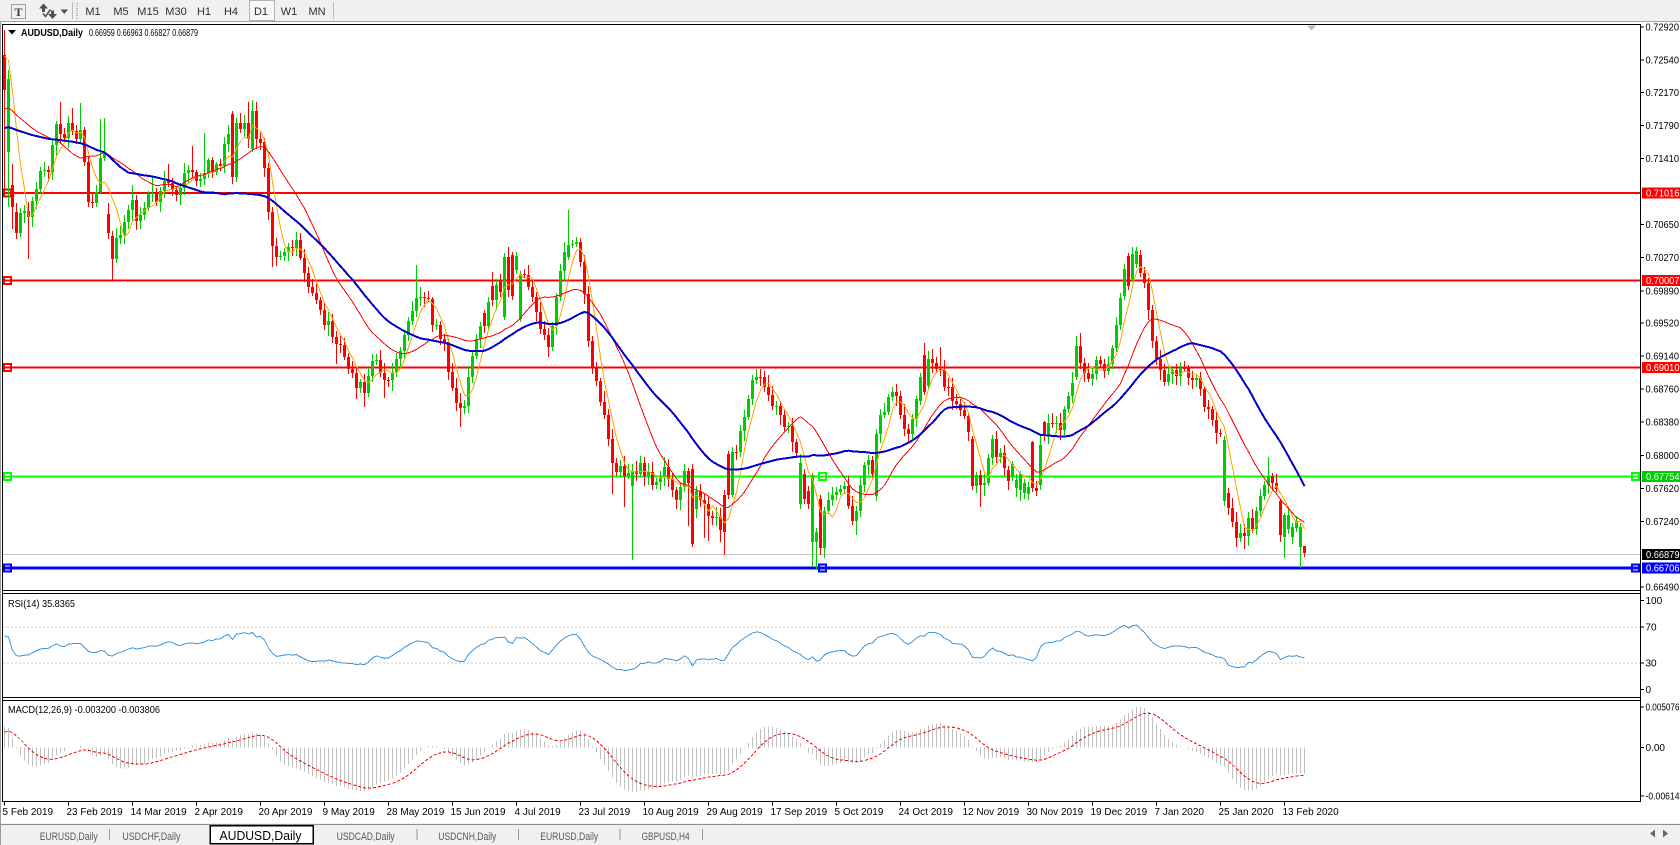 The image size is (1680, 845). I want to click on svg-text: M30, so click(175, 12).